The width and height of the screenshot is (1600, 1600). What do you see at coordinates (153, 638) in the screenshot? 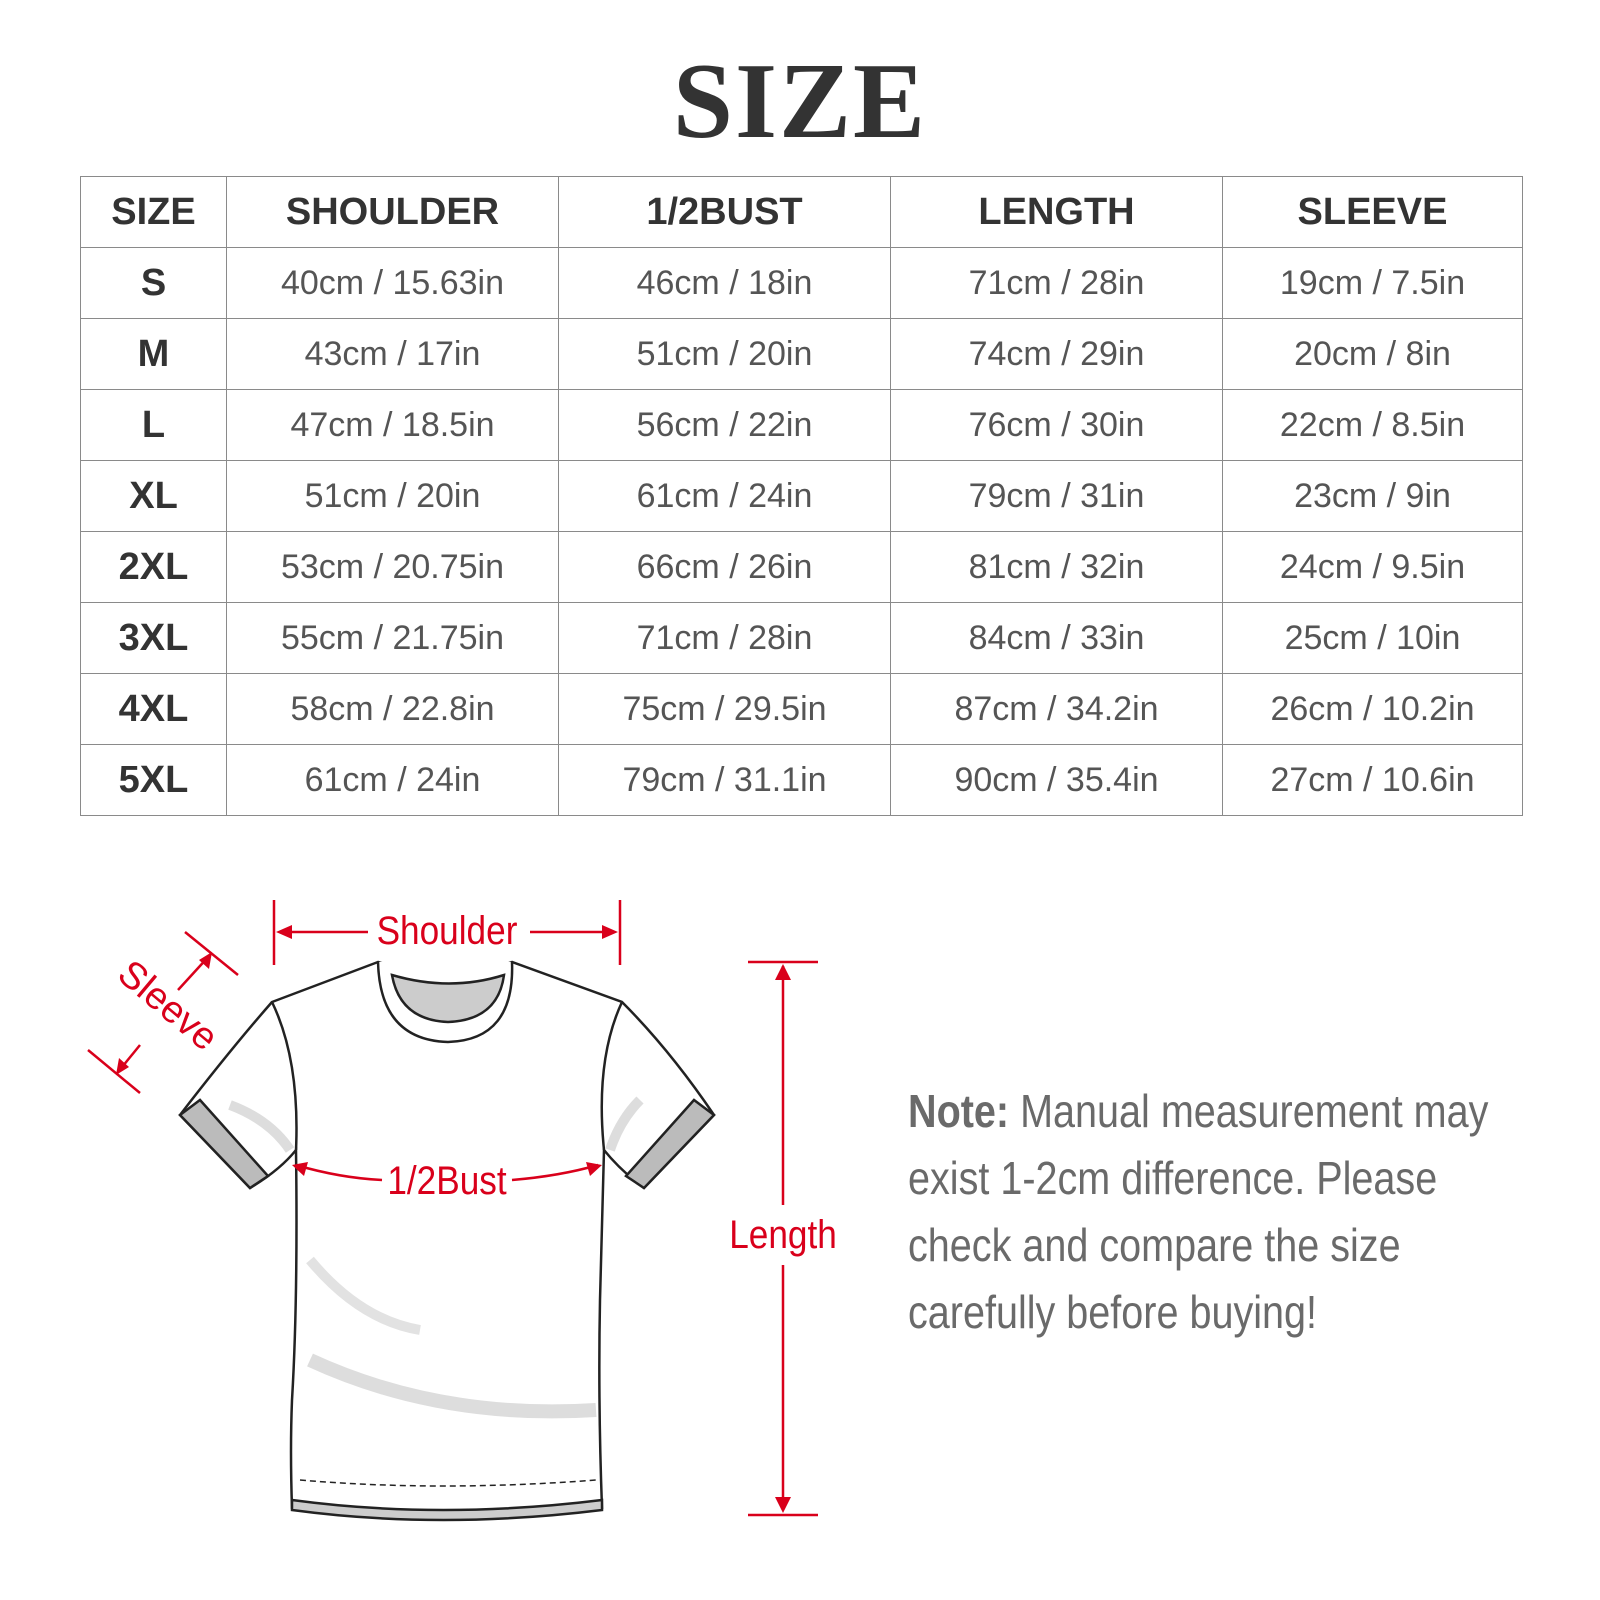
I see `size-cell: 3XL` at bounding box center [153, 638].